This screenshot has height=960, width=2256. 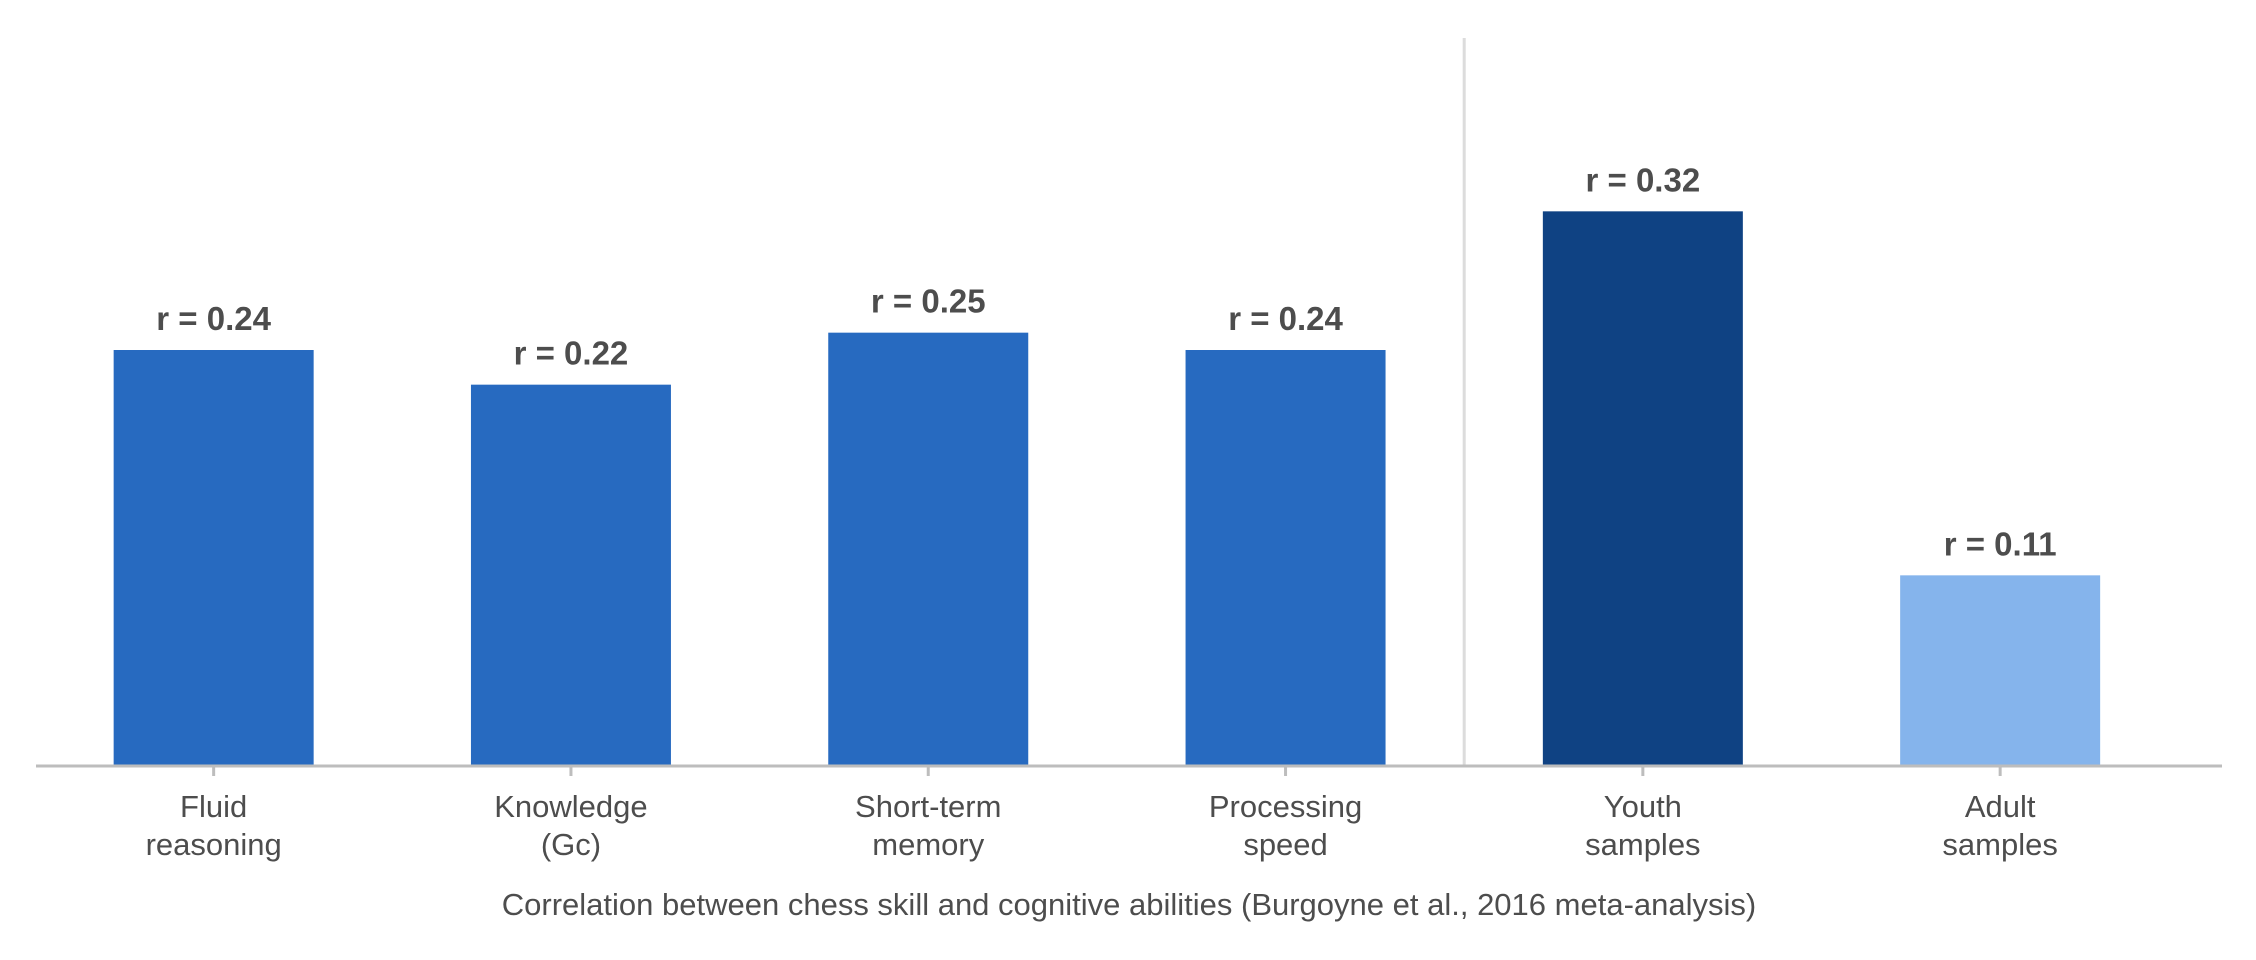 What do you see at coordinates (213, 806) in the screenshot?
I see `x-tick-label-line: Fluid` at bounding box center [213, 806].